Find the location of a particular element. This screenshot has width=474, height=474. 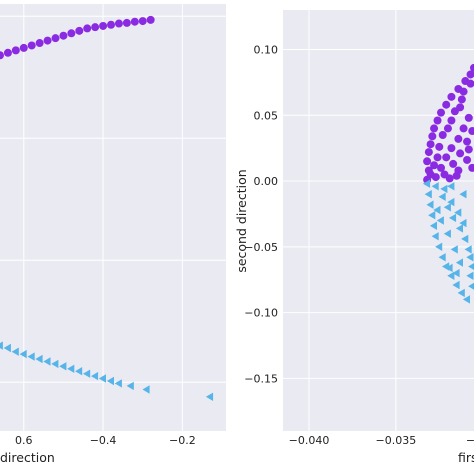

y-tick-label: 0.00 is located at coordinates (266, 181).